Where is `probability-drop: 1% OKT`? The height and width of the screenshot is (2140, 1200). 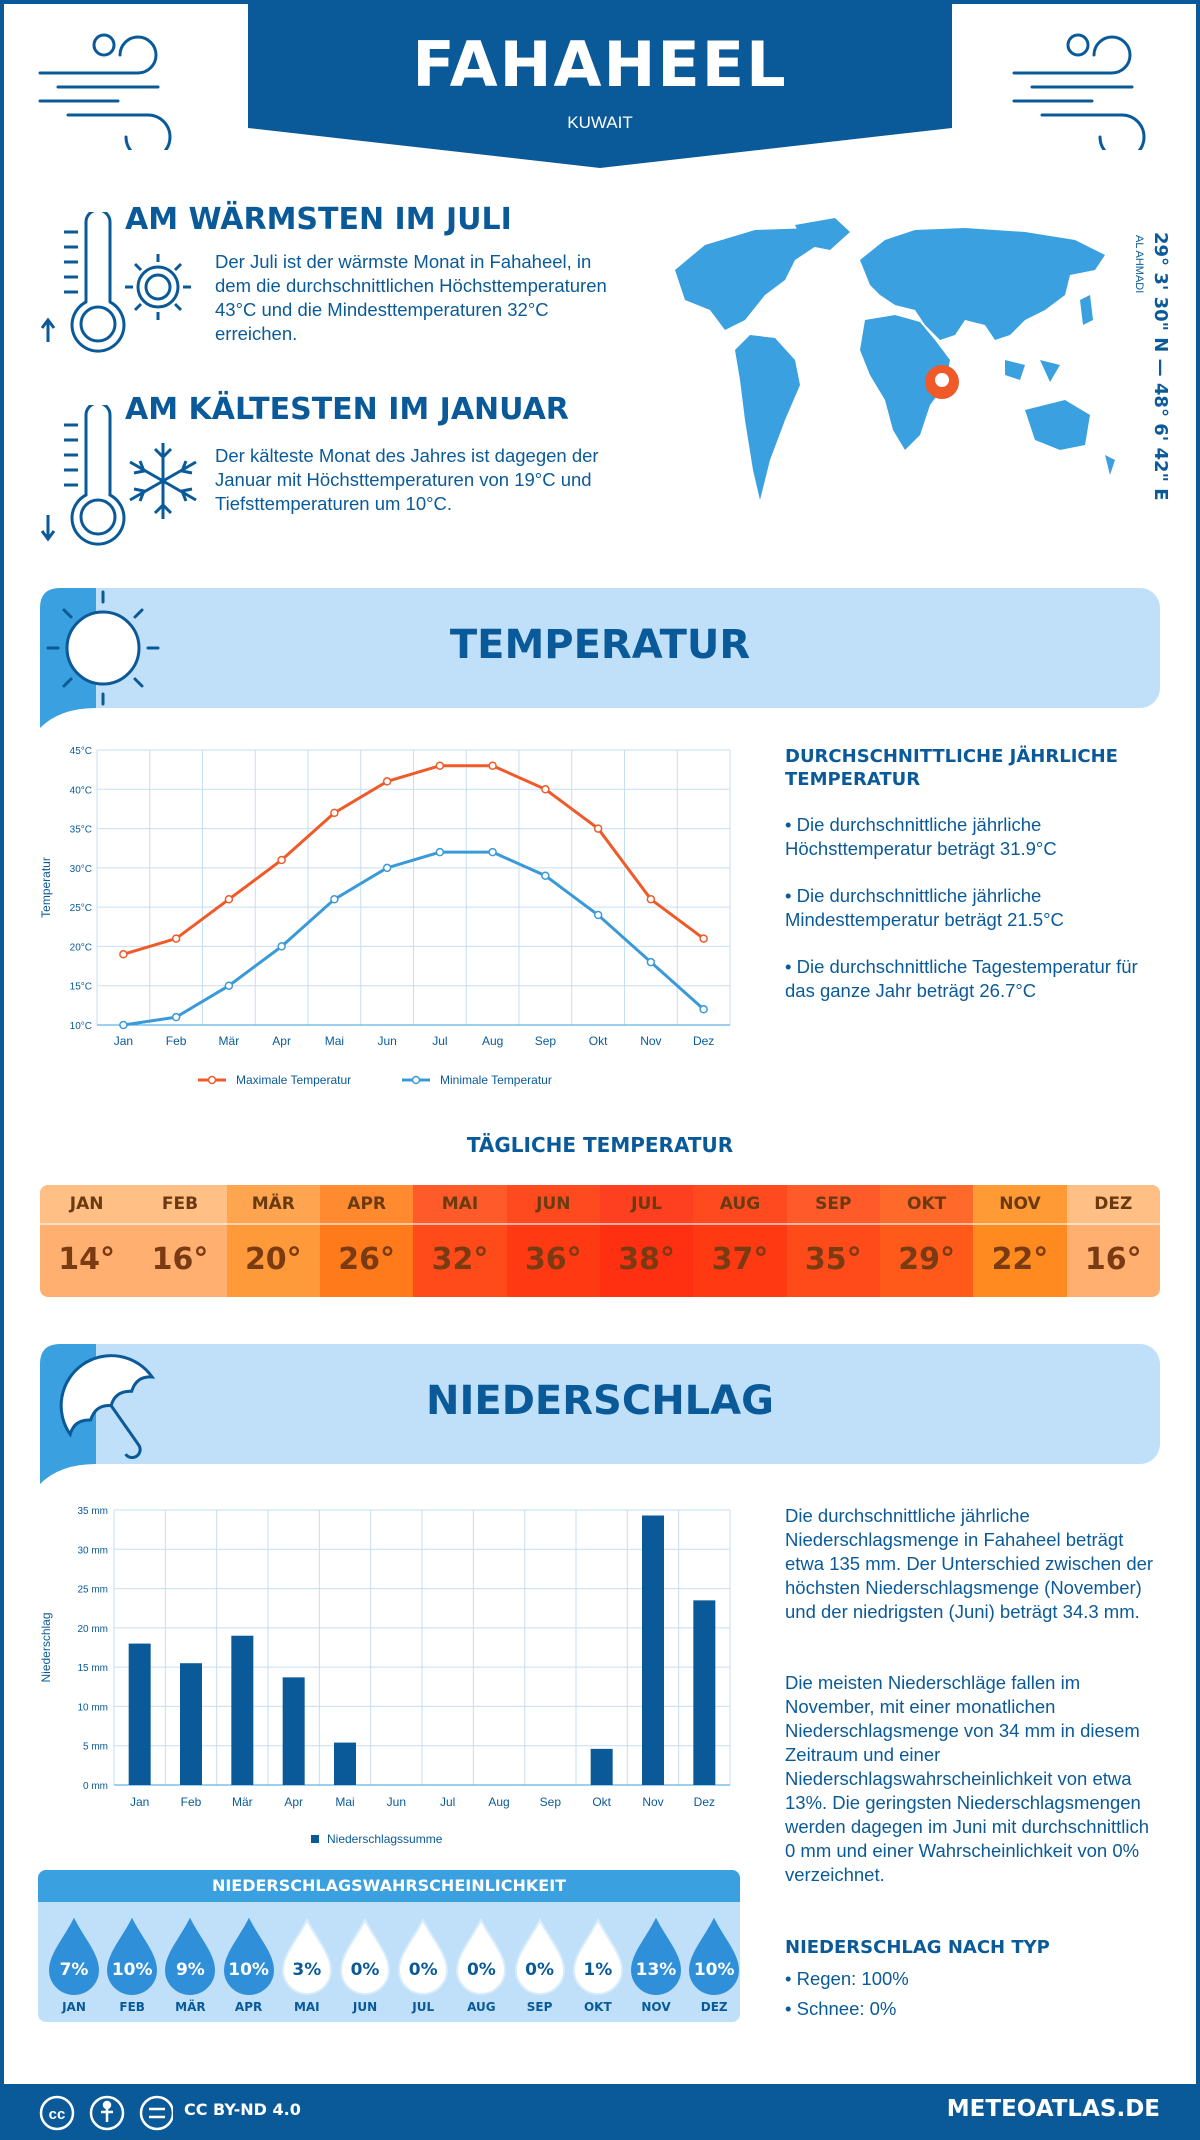 probability-drop: 1% OKT is located at coordinates (598, 1965).